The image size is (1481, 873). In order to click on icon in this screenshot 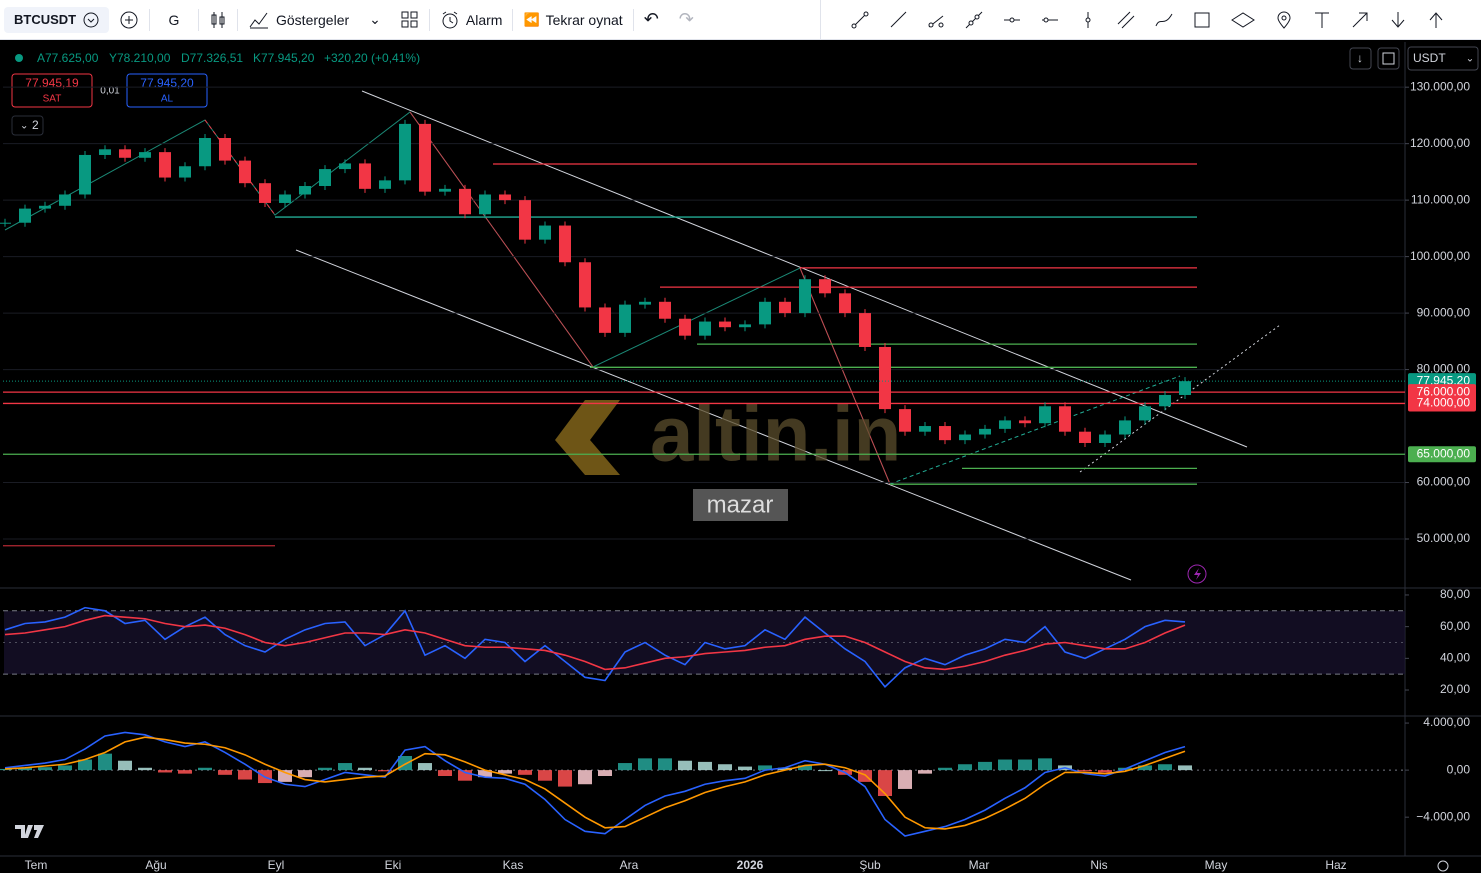, I will do `click(450, 19)`.